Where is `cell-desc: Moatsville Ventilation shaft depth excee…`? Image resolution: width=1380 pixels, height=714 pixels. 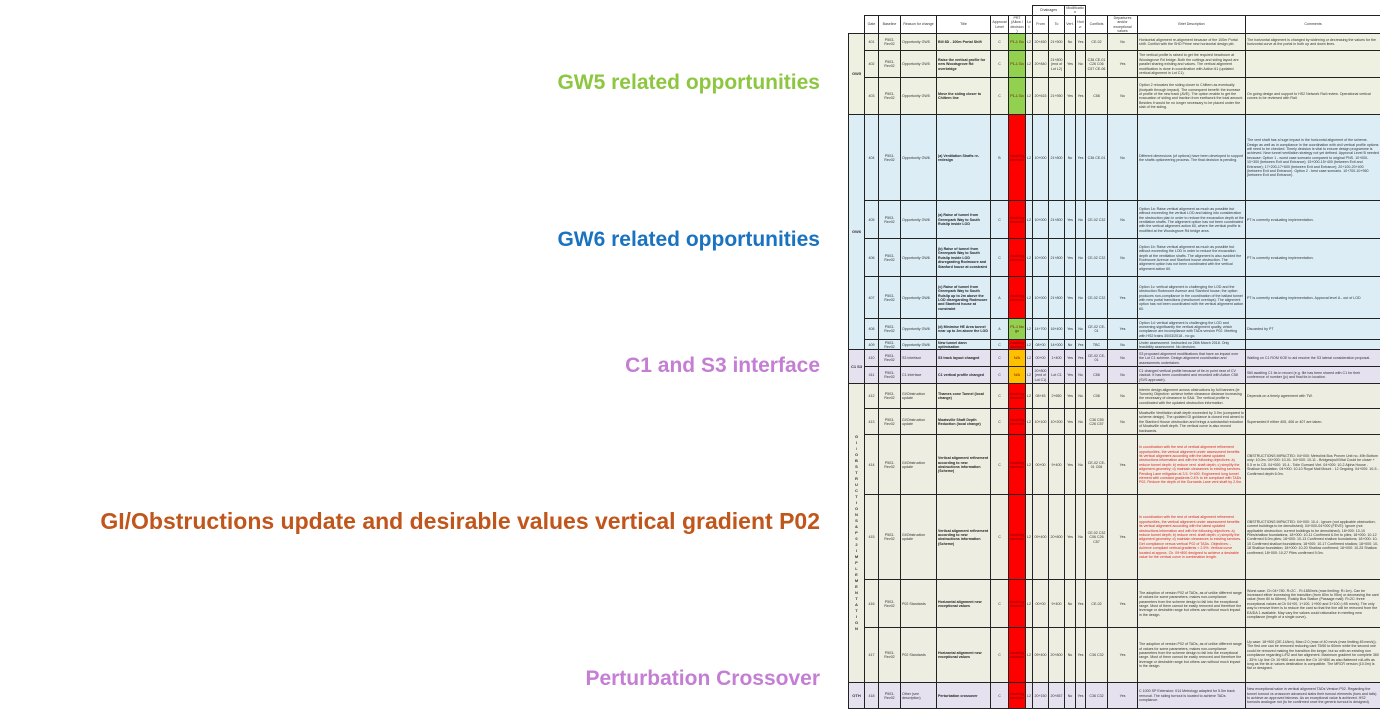 cell-desc: Moatsville Ventilation shaft depth excee… is located at coordinates (1191, 422).